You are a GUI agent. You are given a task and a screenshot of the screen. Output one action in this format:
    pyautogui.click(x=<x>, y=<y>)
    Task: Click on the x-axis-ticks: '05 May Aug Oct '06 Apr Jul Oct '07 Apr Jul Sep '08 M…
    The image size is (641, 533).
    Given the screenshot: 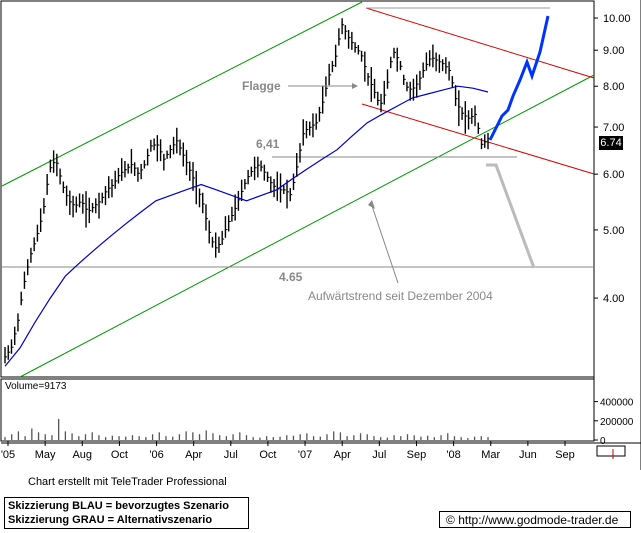 What is the action you would take?
    pyautogui.click(x=288, y=451)
    